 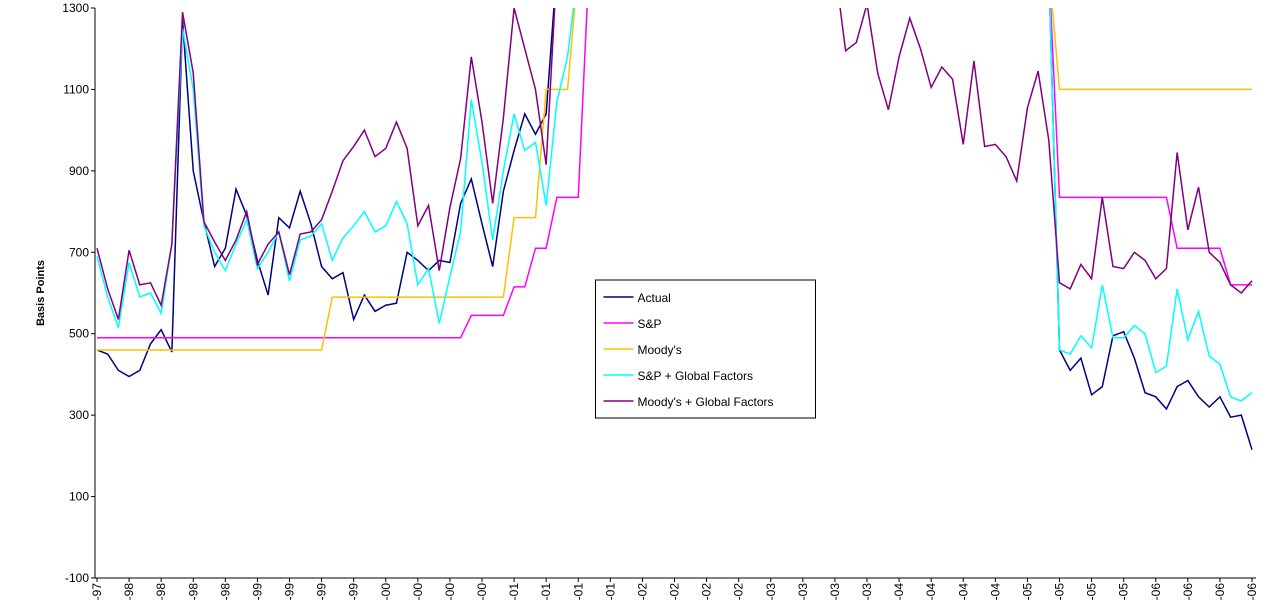 What do you see at coordinates (578, 591) in the screenshot?
I see `x-tick-label: Sep-01` at bounding box center [578, 591].